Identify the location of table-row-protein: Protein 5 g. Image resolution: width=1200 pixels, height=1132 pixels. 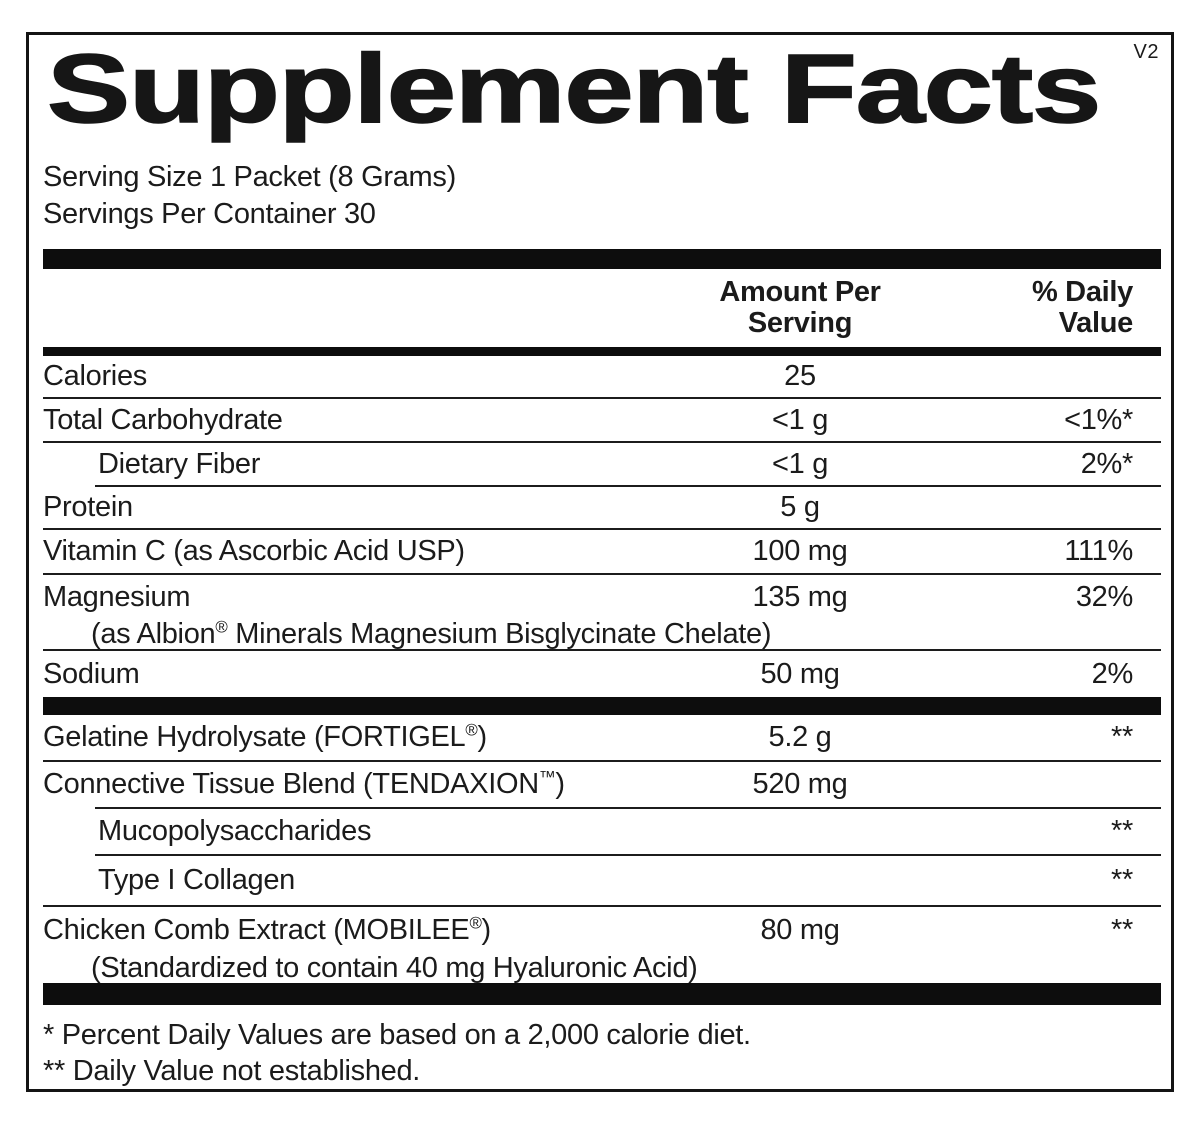
(602, 507).